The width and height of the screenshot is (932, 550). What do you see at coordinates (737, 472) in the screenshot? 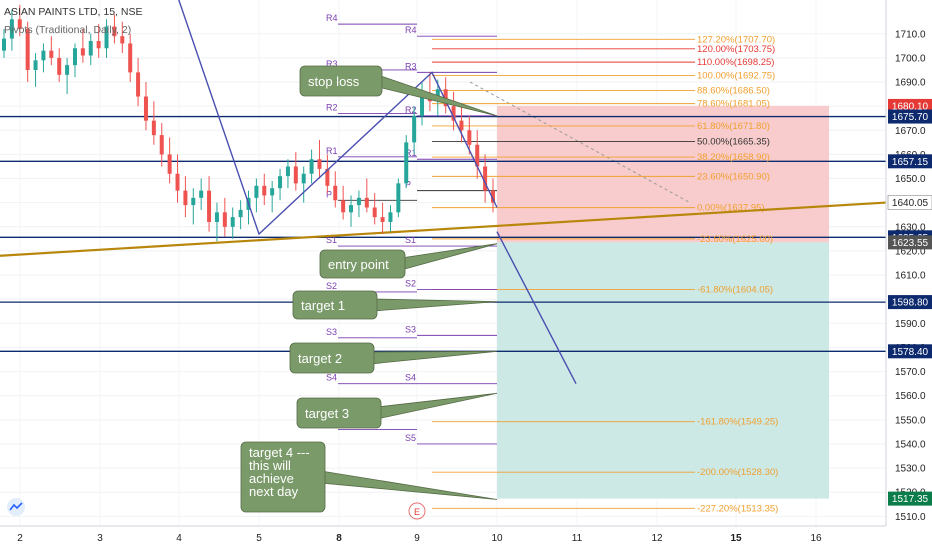
I see `fib-label: -200.00%(1528.30)` at bounding box center [737, 472].